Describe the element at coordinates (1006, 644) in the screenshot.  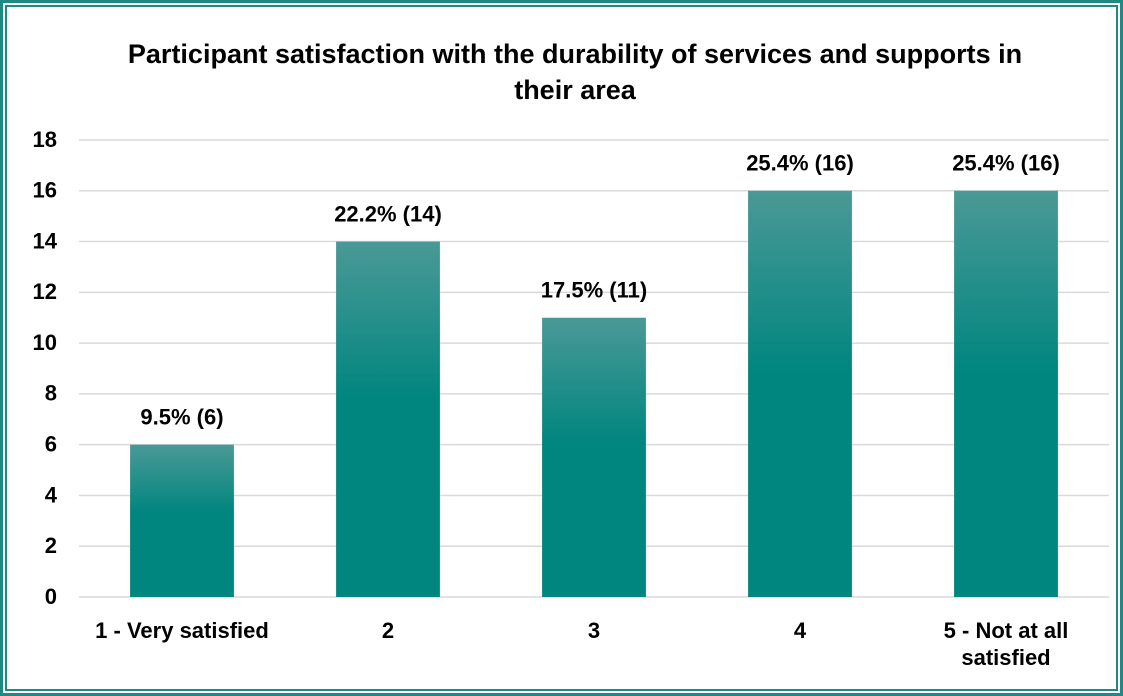
I see `x-tick-label: 5 - Not at all satisfied` at that location.